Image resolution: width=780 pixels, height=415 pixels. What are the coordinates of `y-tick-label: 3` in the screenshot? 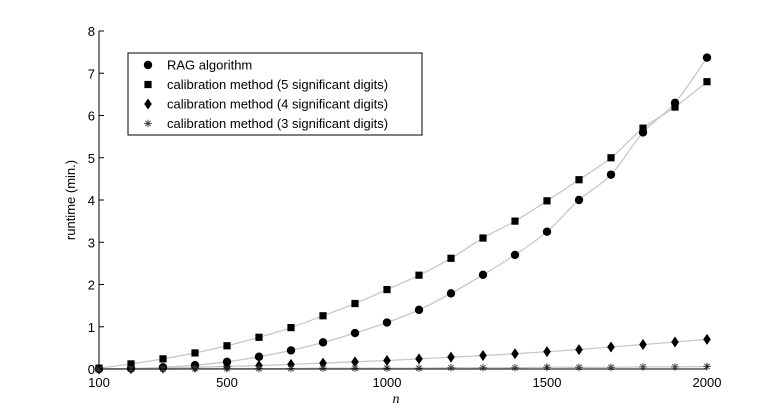 It's located at (91, 242).